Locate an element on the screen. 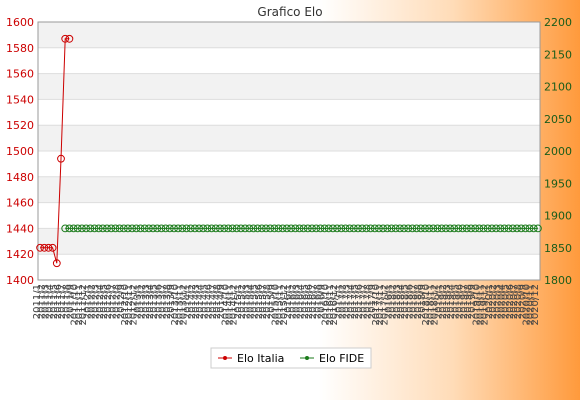  grid-band is located at coordinates (289, 164).